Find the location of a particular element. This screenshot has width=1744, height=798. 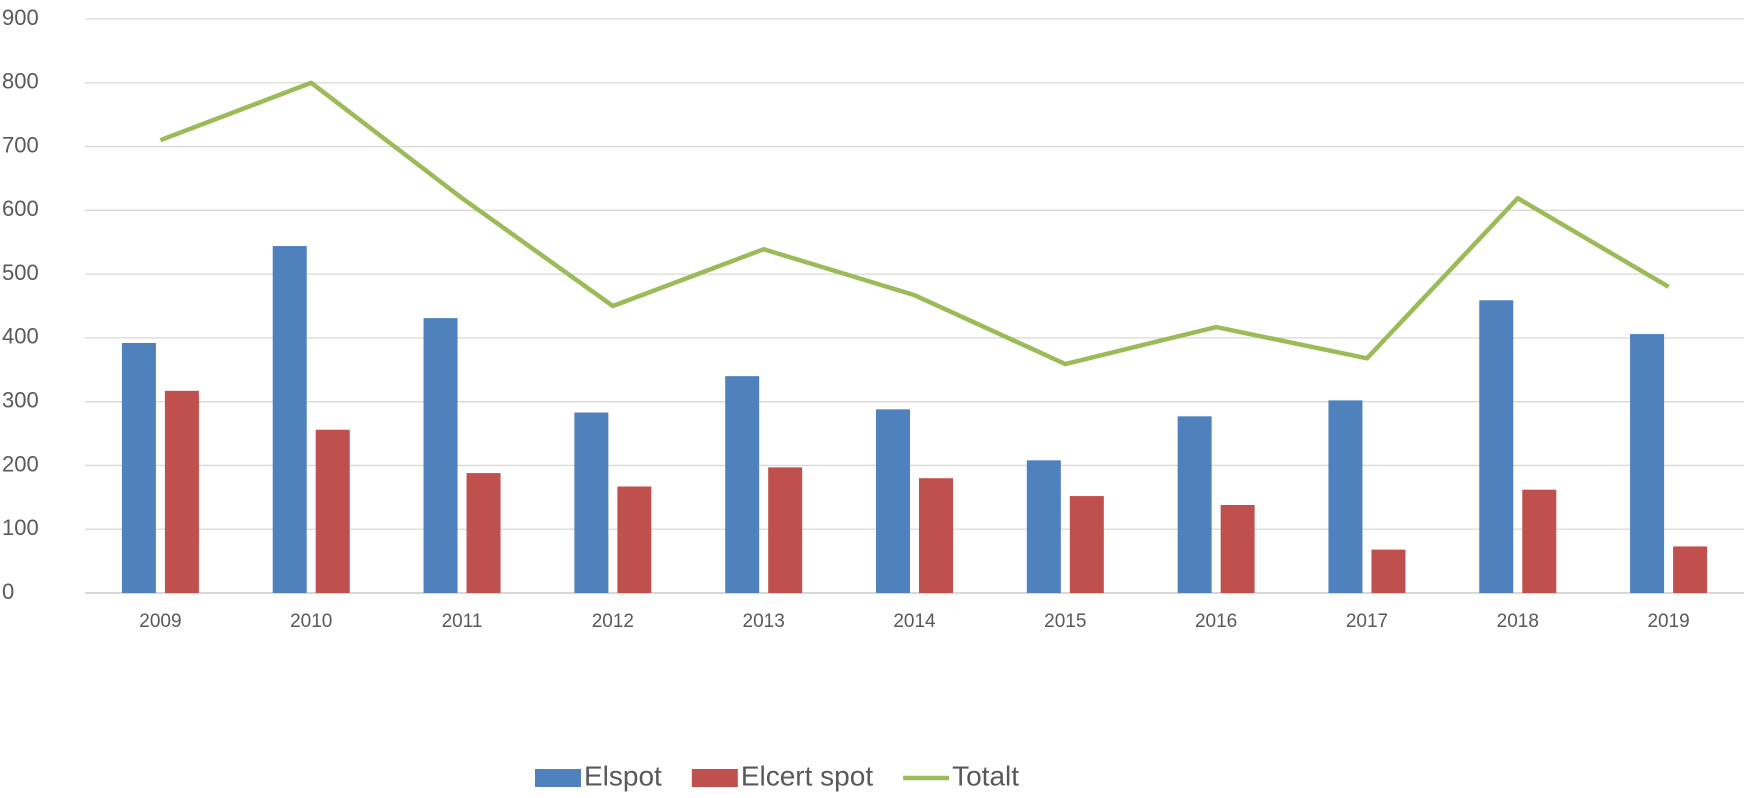

x-tick-label: 2009 is located at coordinates (160, 621).